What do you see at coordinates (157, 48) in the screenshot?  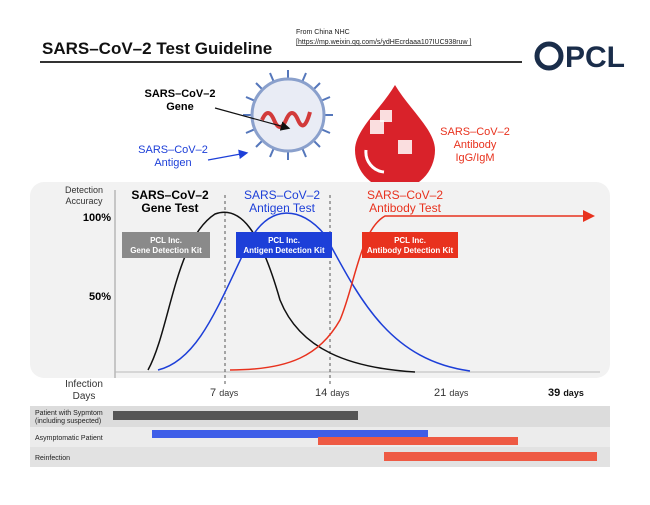 I see `title: SARS–CoV–2 Test Guideline` at bounding box center [157, 48].